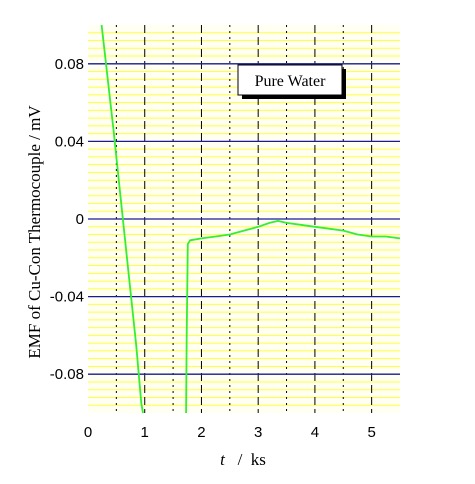 This screenshot has width=475, height=484. What do you see at coordinates (201, 432) in the screenshot?
I see `x-tick-label: 2` at bounding box center [201, 432].